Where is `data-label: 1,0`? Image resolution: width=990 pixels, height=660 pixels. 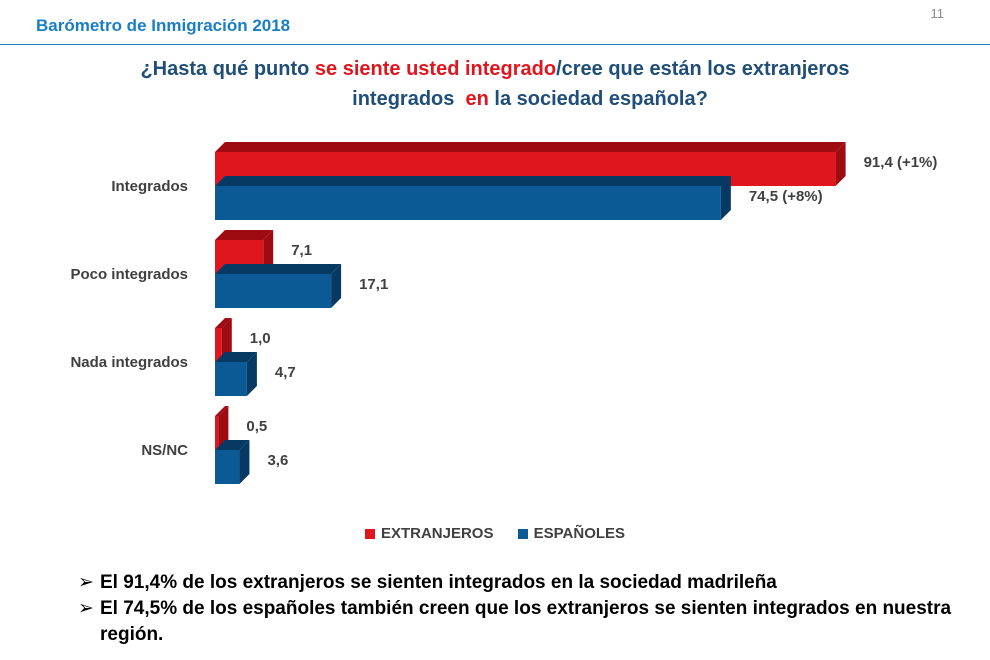
data-label: 1,0 is located at coordinates (260, 338).